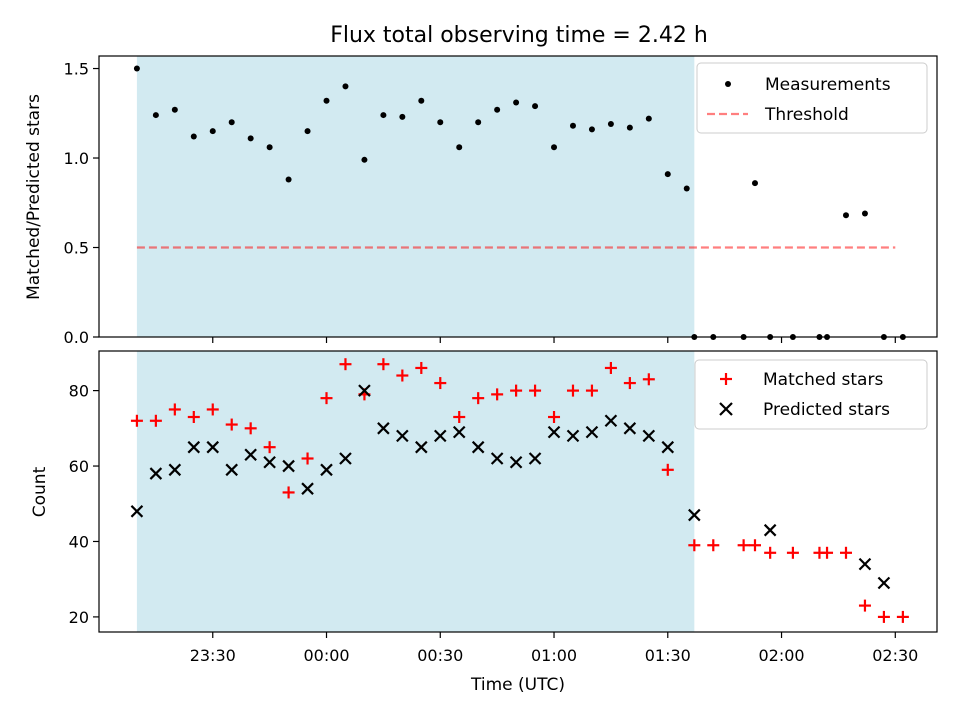 The width and height of the screenshot is (960, 720). I want to click on bottom-ytick-label: 20, so click(79, 617).